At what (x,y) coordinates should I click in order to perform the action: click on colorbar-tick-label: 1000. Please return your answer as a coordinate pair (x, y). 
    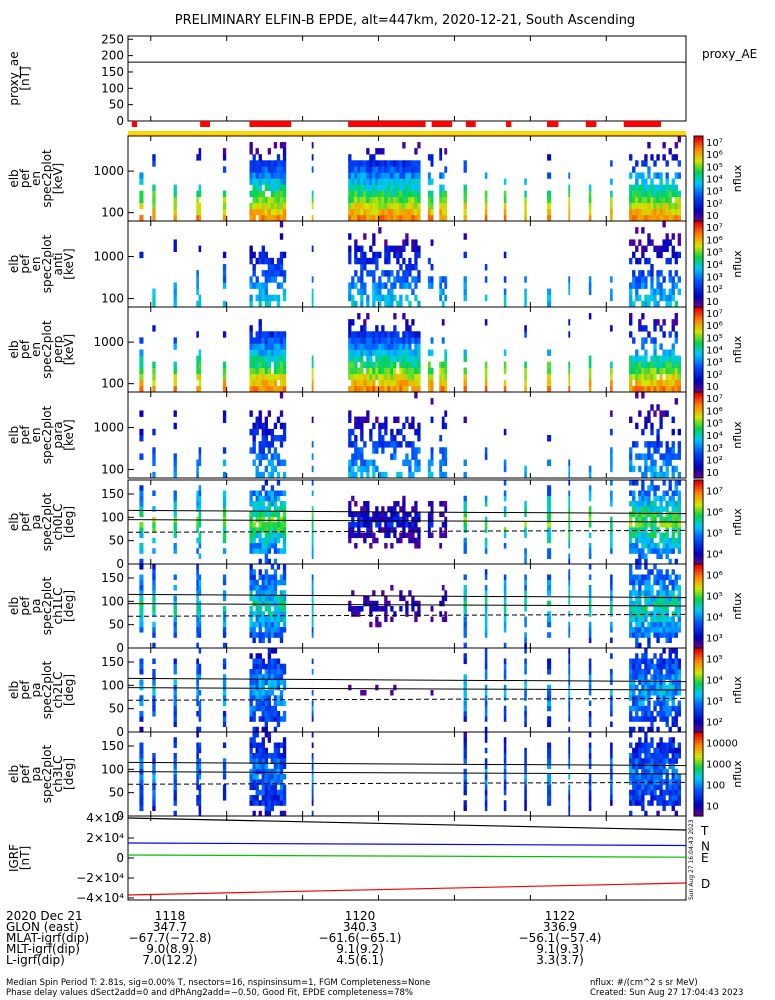
    Looking at the image, I should click on (718, 765).